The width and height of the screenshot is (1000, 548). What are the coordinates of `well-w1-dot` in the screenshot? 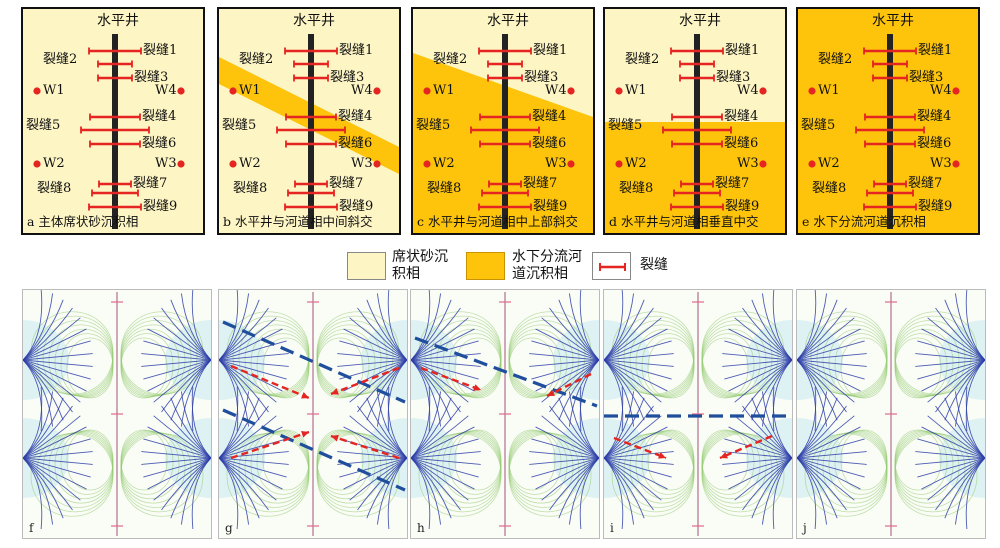 It's located at (233, 91).